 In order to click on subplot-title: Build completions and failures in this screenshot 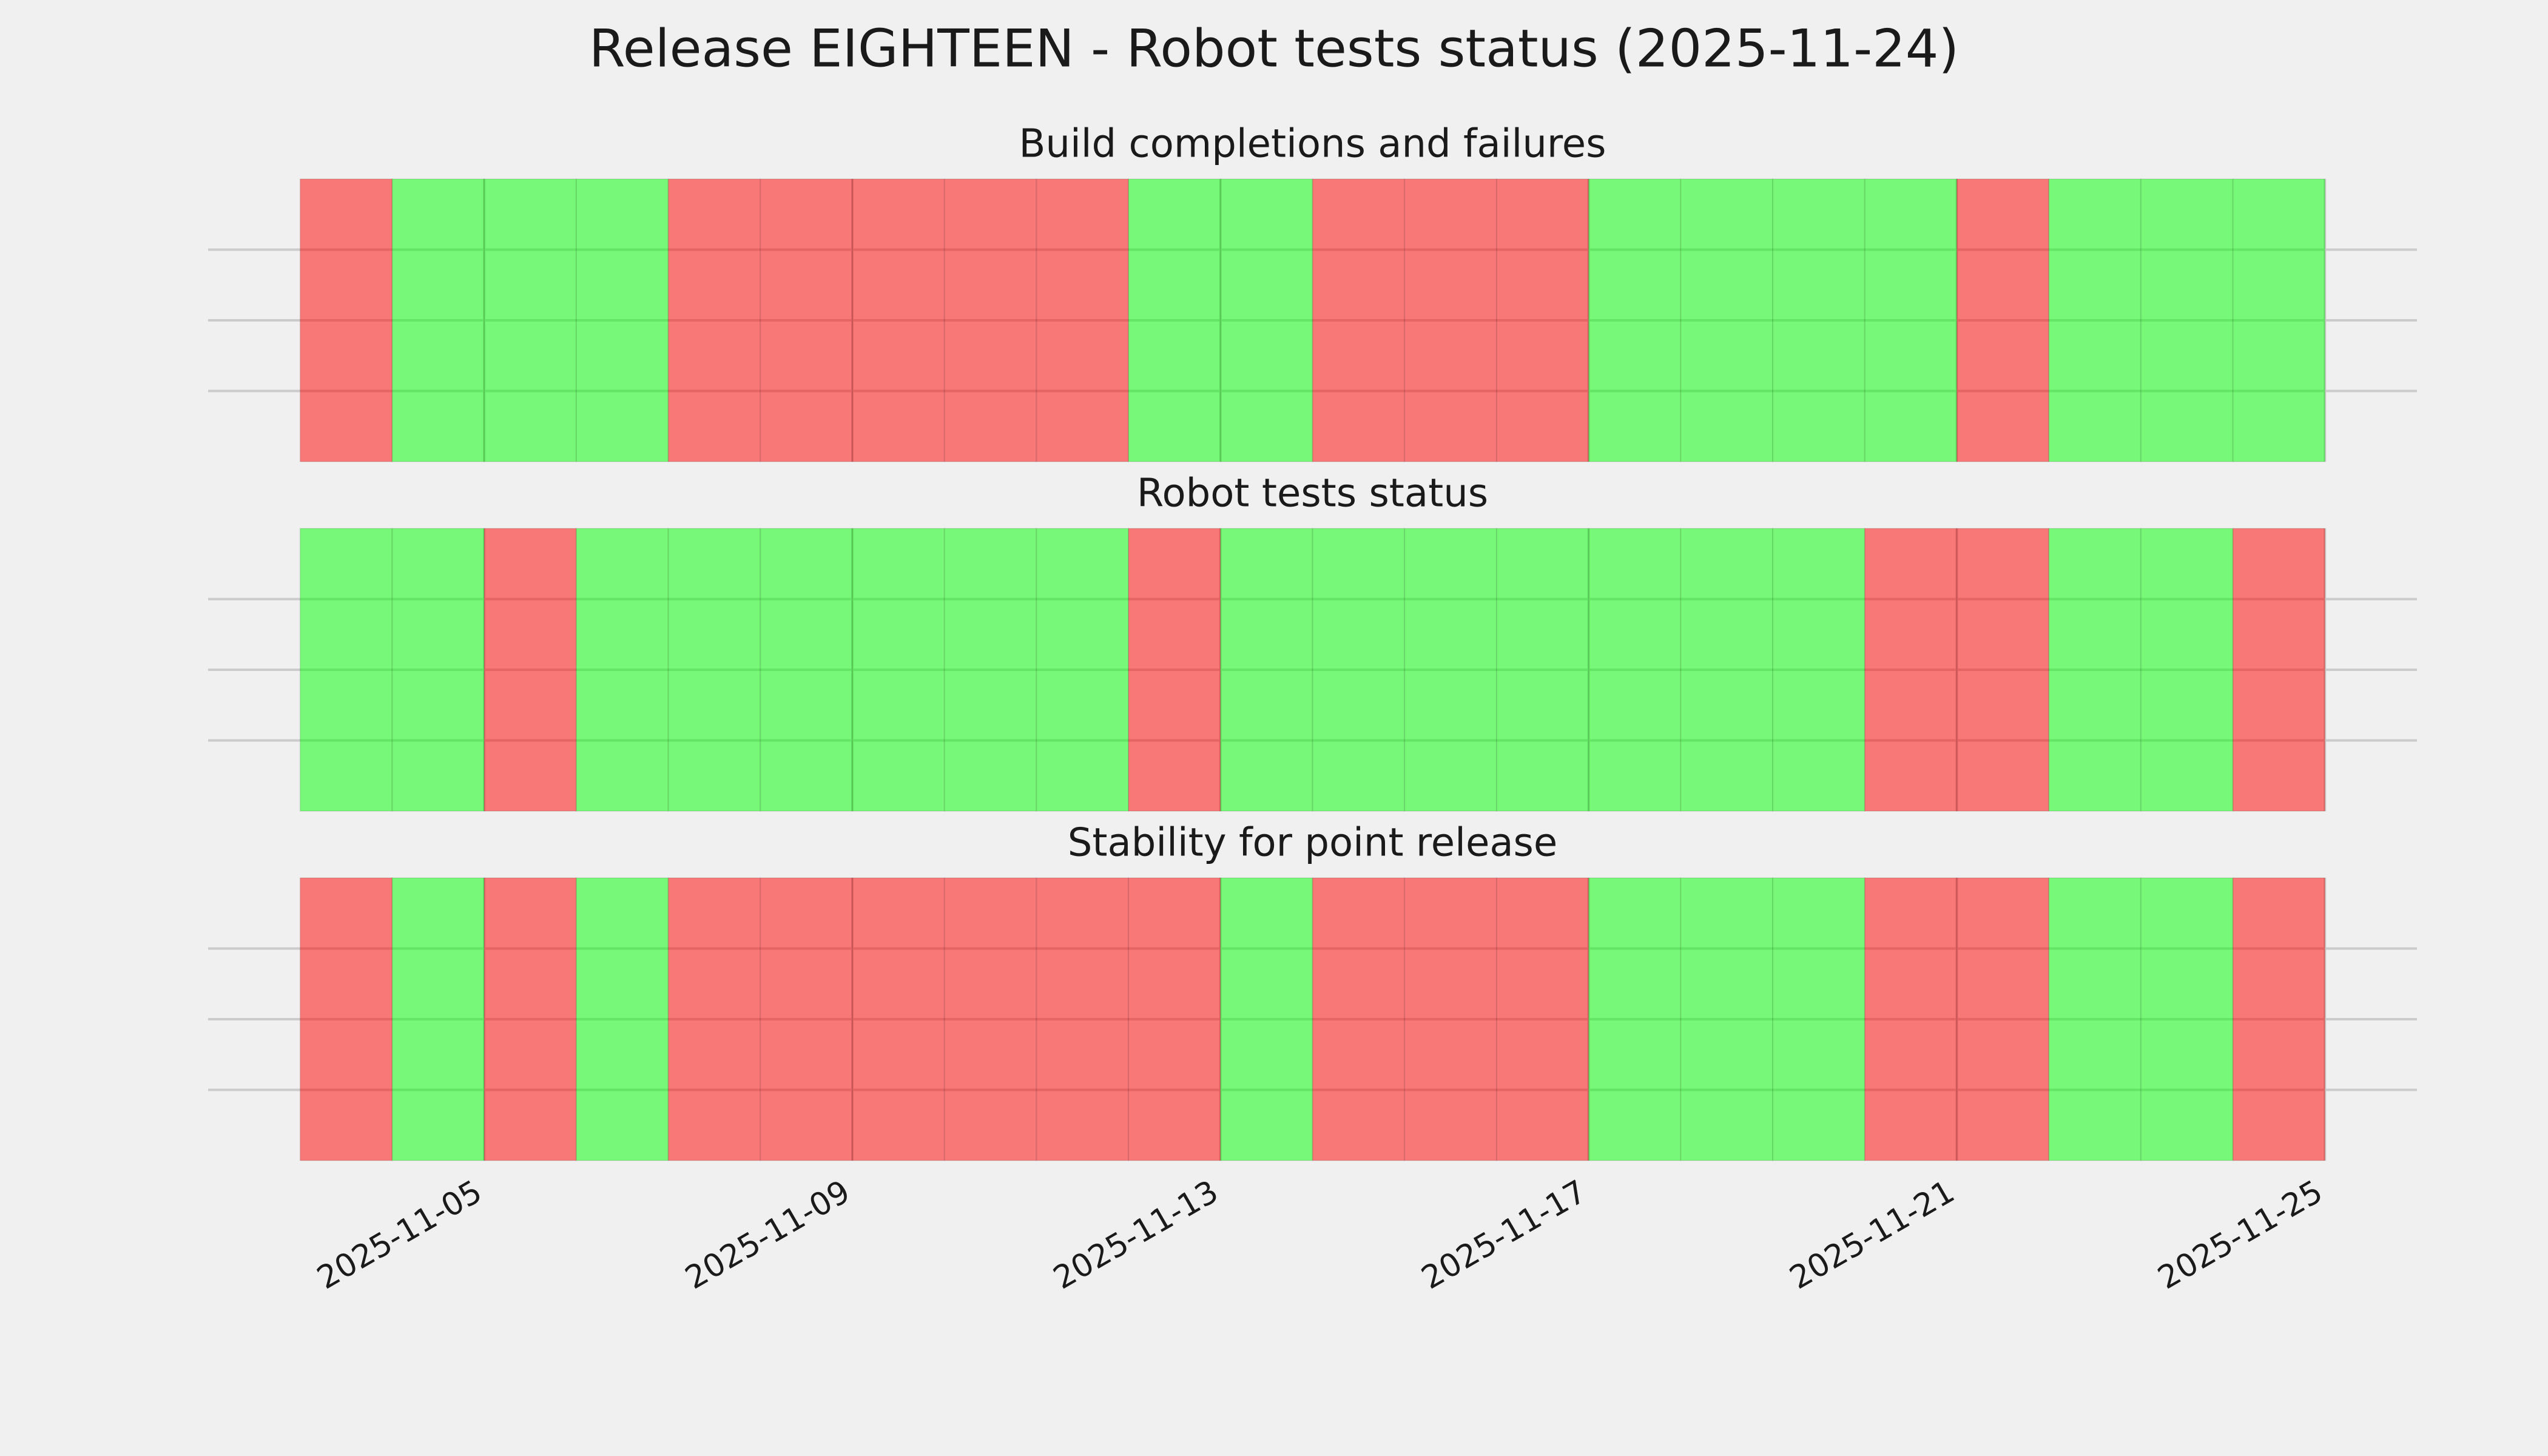, I will do `click(1312, 144)`.